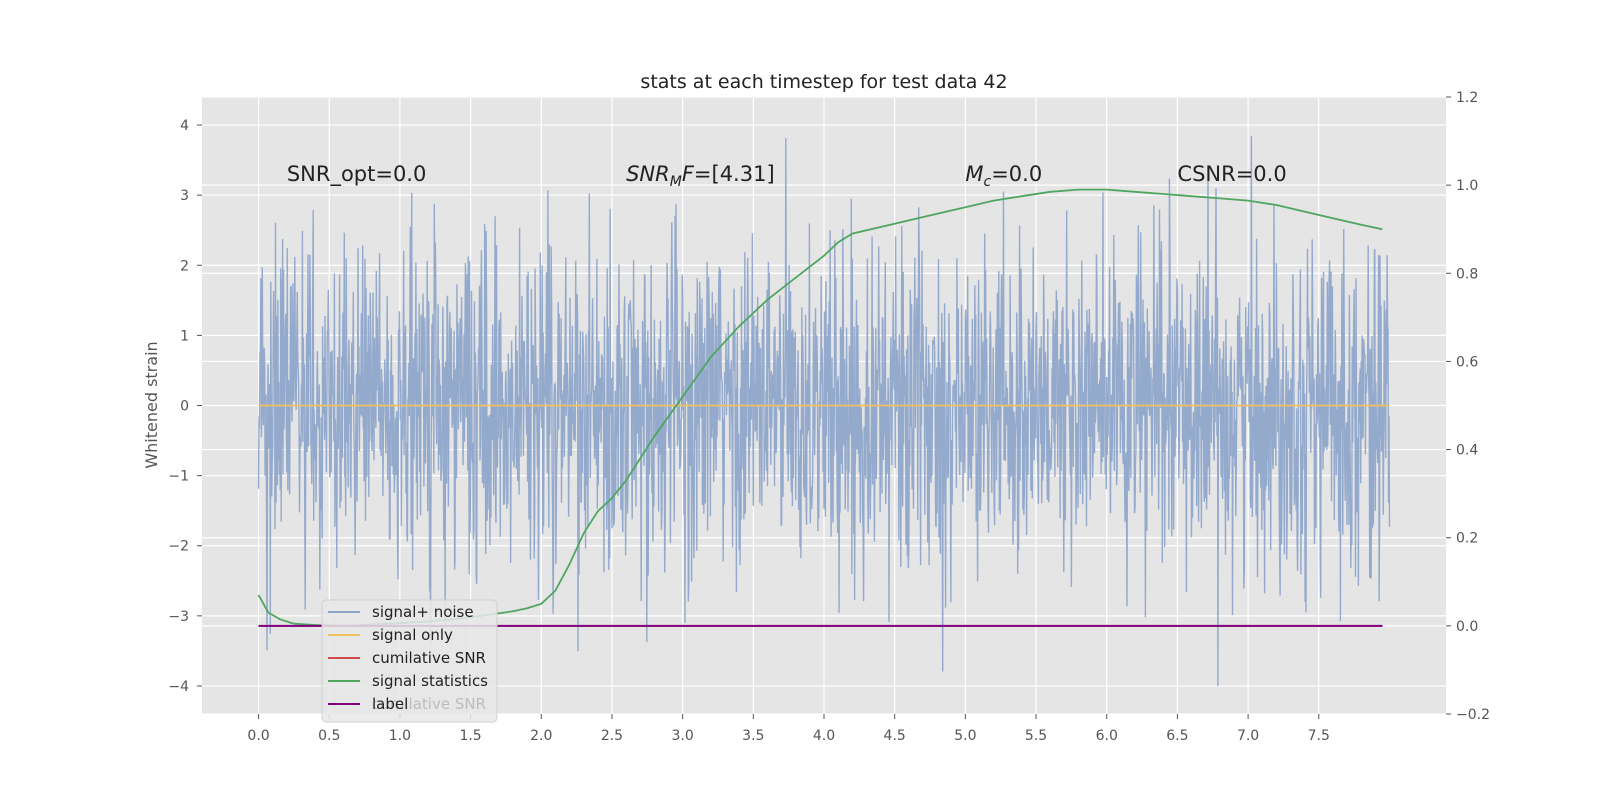  Describe the element at coordinates (184, 407) in the screenshot. I see `y-tick-label: 0` at that location.